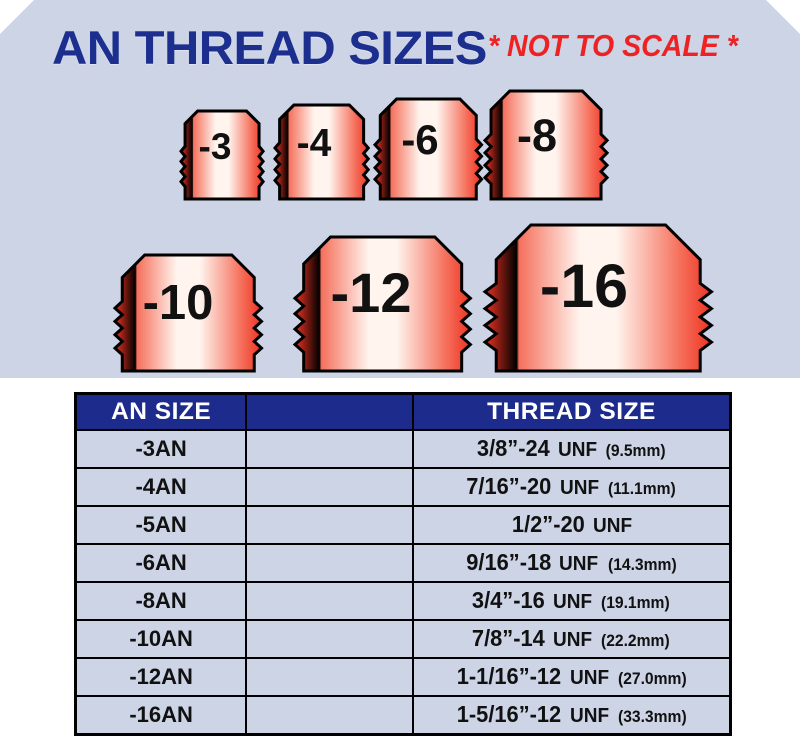  I want to click on header-an-size-label: AN SIZE, so click(161, 411).